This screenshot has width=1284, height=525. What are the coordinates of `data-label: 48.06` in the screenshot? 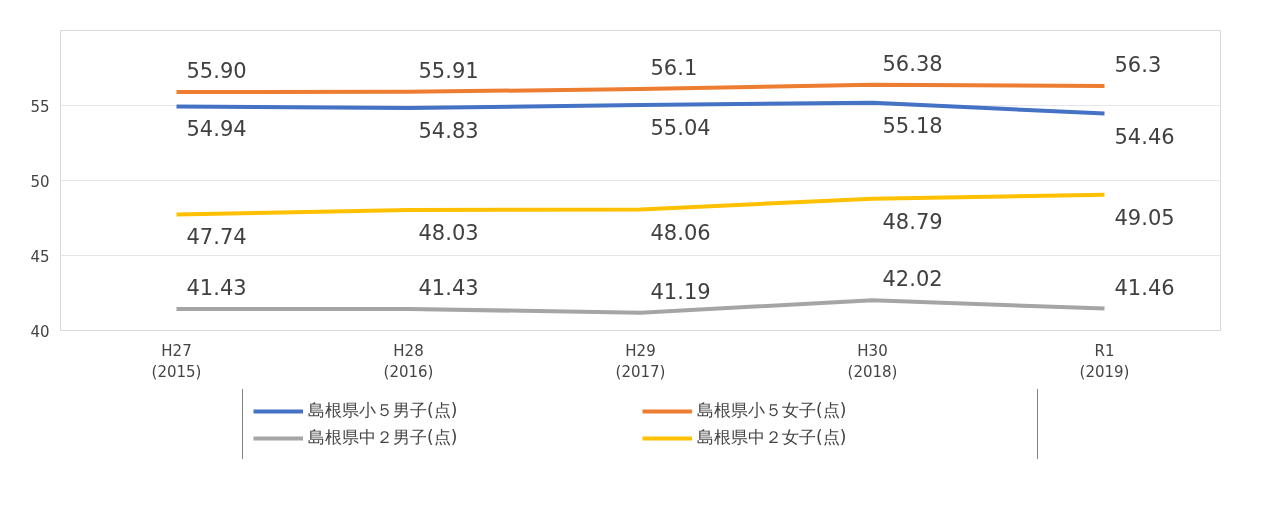 It's located at (680, 232).